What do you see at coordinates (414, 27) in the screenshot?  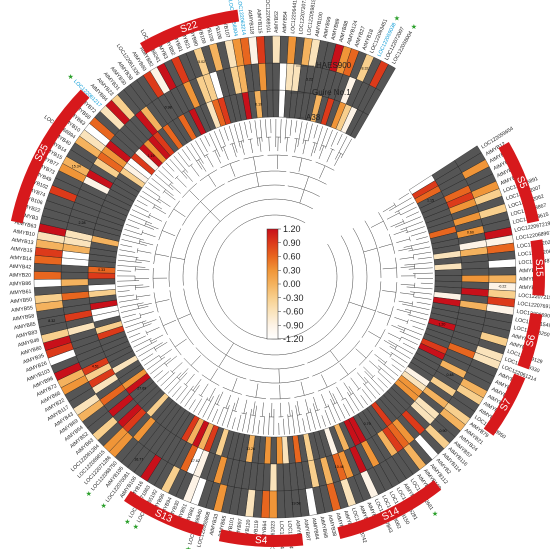 I see `star-marker-icon: ★` at bounding box center [414, 27].